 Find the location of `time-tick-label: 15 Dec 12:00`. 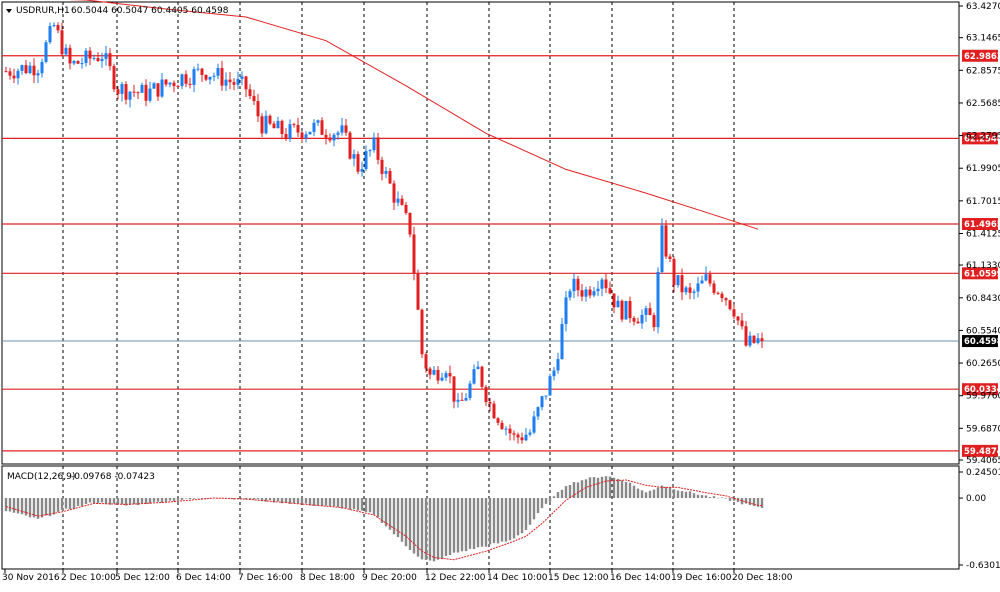

time-tick-label: 15 Dec 12:00 is located at coordinates (578, 578).